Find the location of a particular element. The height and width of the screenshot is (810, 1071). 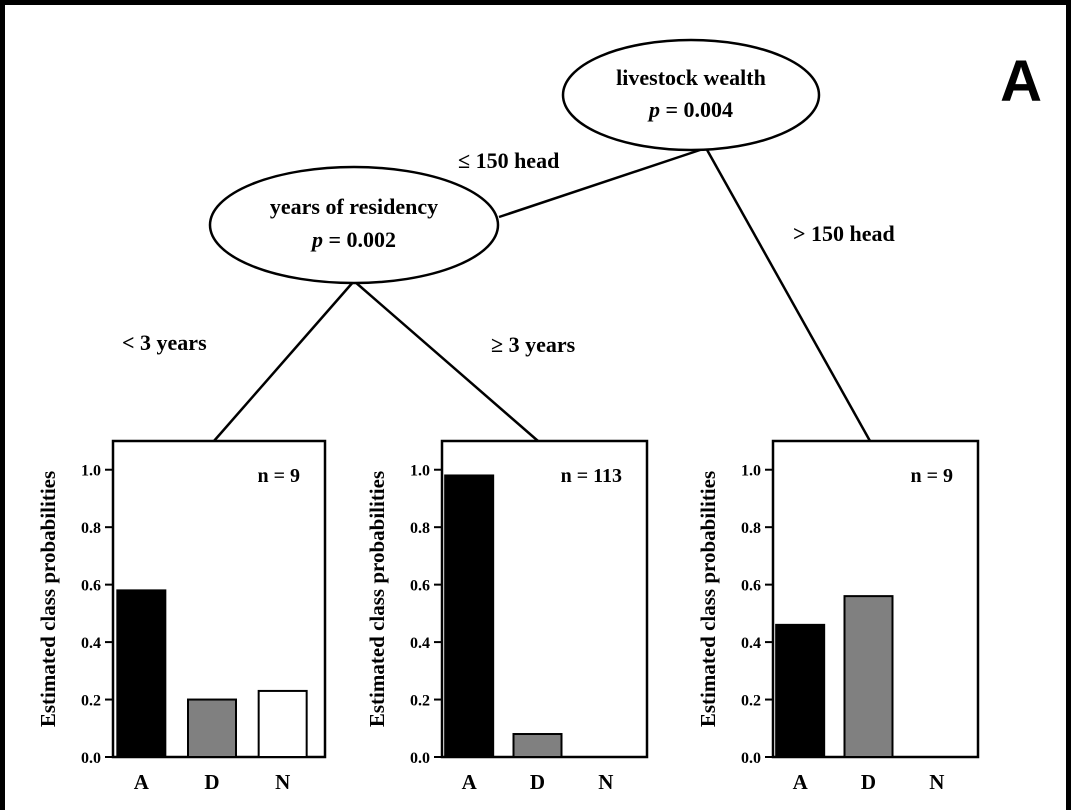

leaf3-xtick-label: D is located at coordinates (868, 782).